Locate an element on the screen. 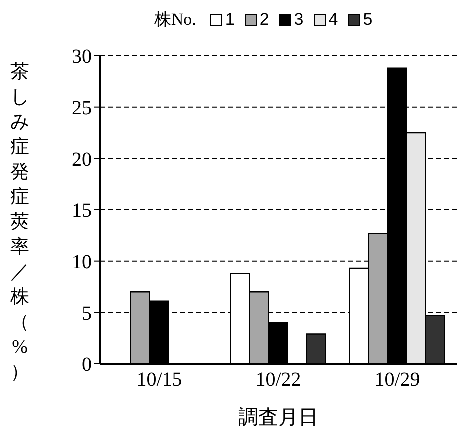  y-tick-label: 10 is located at coordinates (82, 262).